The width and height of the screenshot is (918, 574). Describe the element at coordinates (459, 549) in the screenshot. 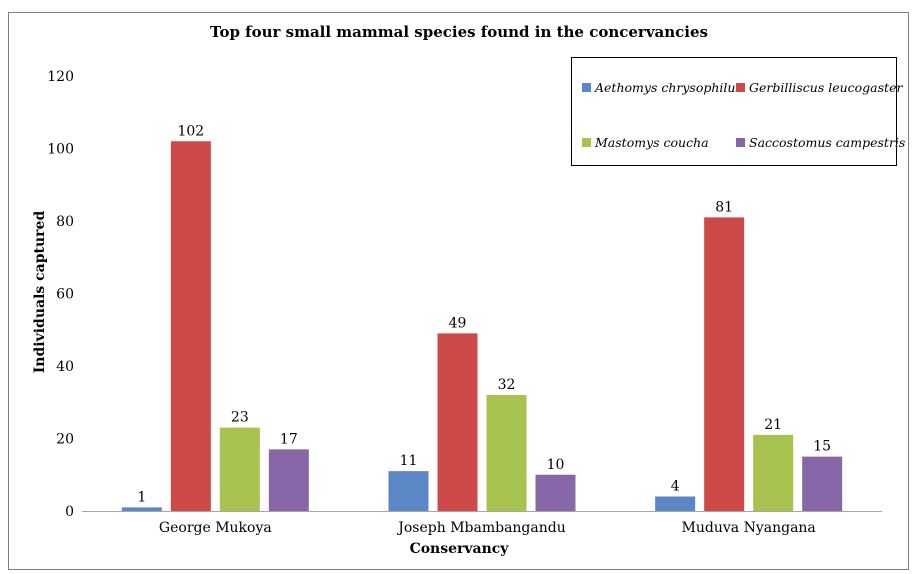

I see `x-axis-title: Conservancy` at that location.